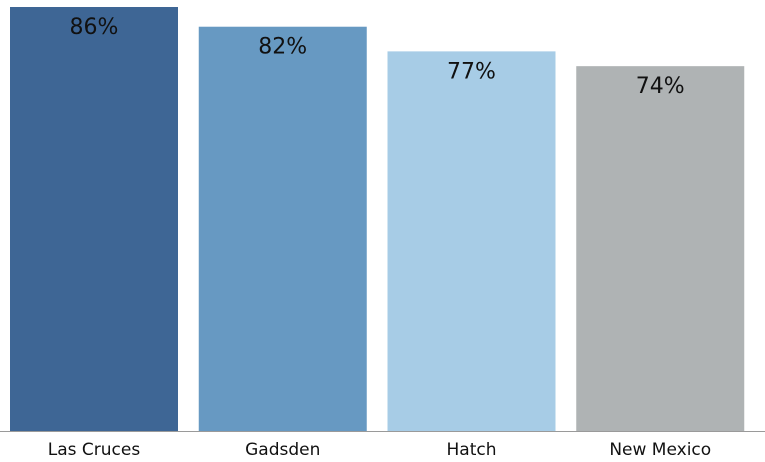  I want to click on value-label: 86%, so click(94, 27).